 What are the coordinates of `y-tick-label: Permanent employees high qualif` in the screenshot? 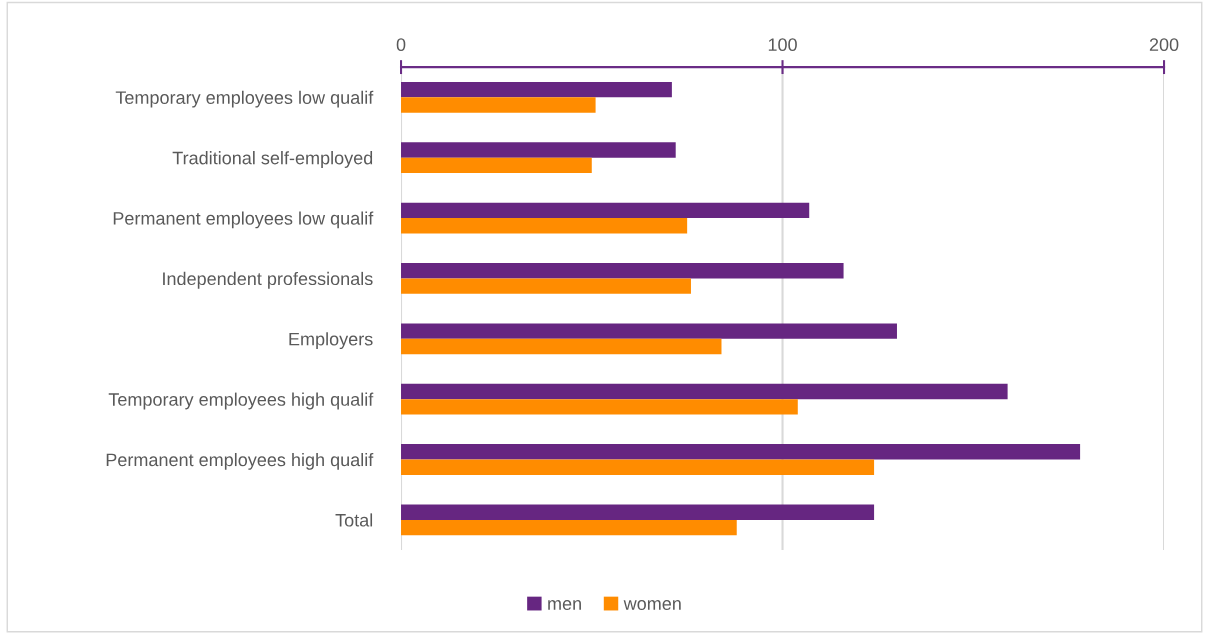 It's located at (240, 461).